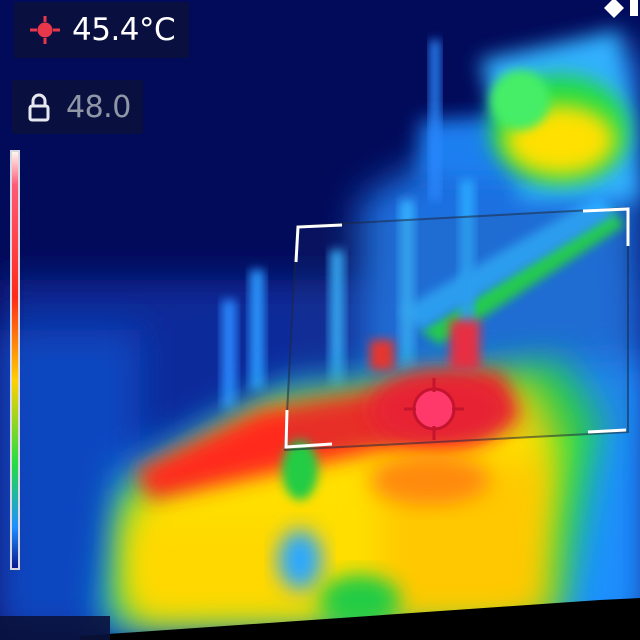 The width and height of the screenshot is (640, 640). What do you see at coordinates (124, 30) in the screenshot?
I see `spot-temperature-value: 45.4°C` at bounding box center [124, 30].